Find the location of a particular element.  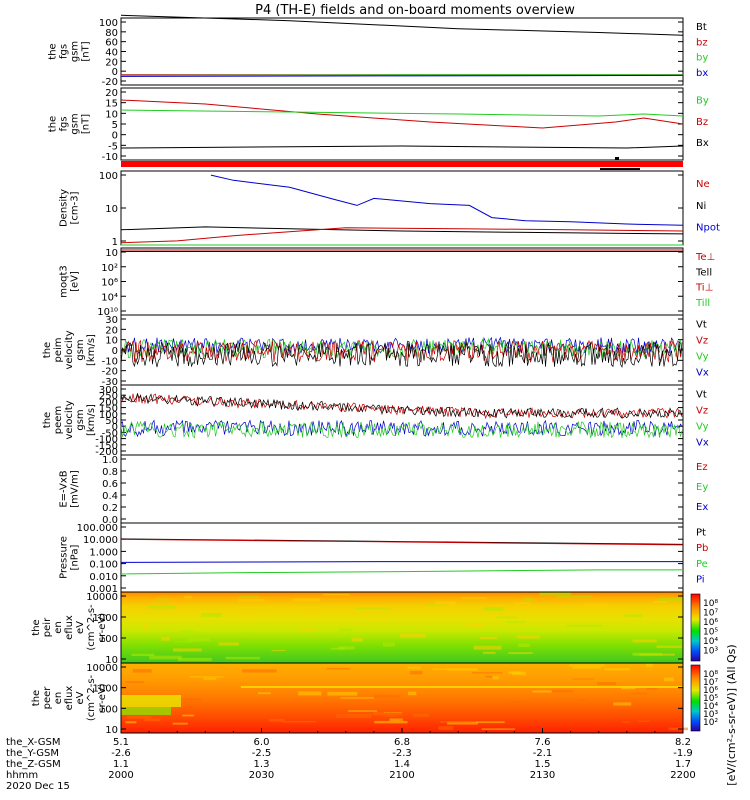

y-tick-label: 1 is located at coordinates (115, 242).